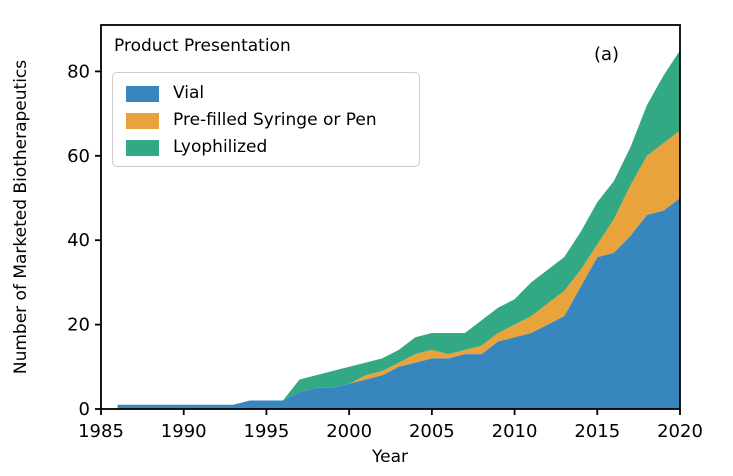 The image size is (733, 476). I want to click on x-tick-label: 2005, so click(432, 431).